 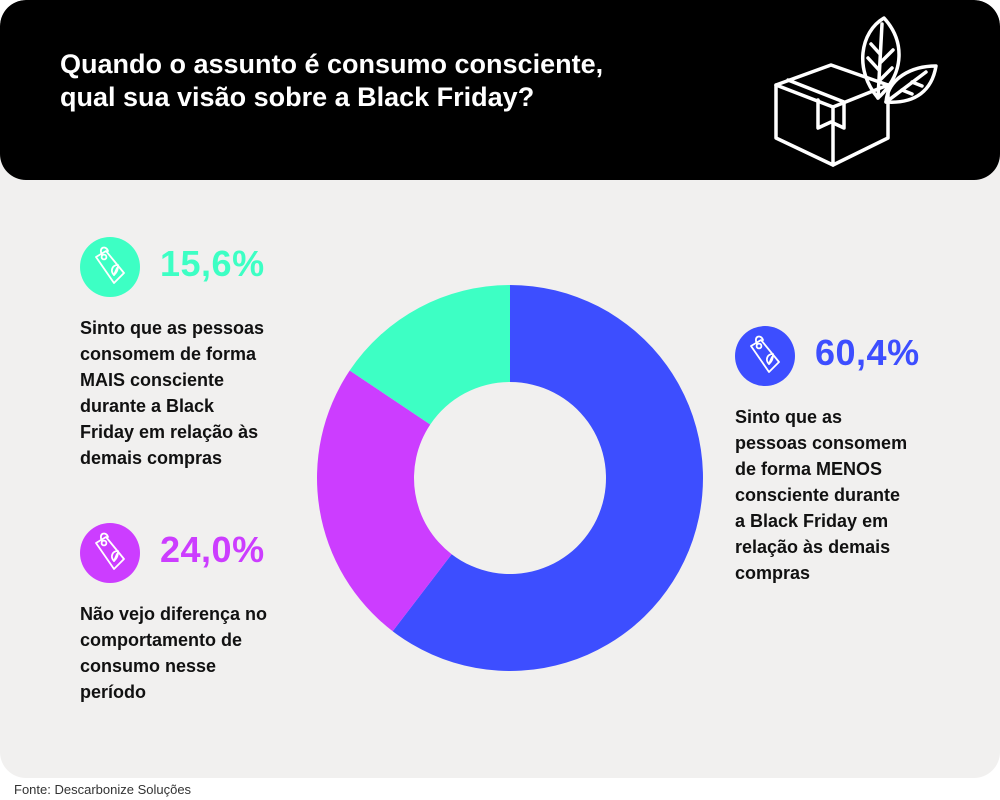 I want to click on description-line: período, so click(x=113, y=692).